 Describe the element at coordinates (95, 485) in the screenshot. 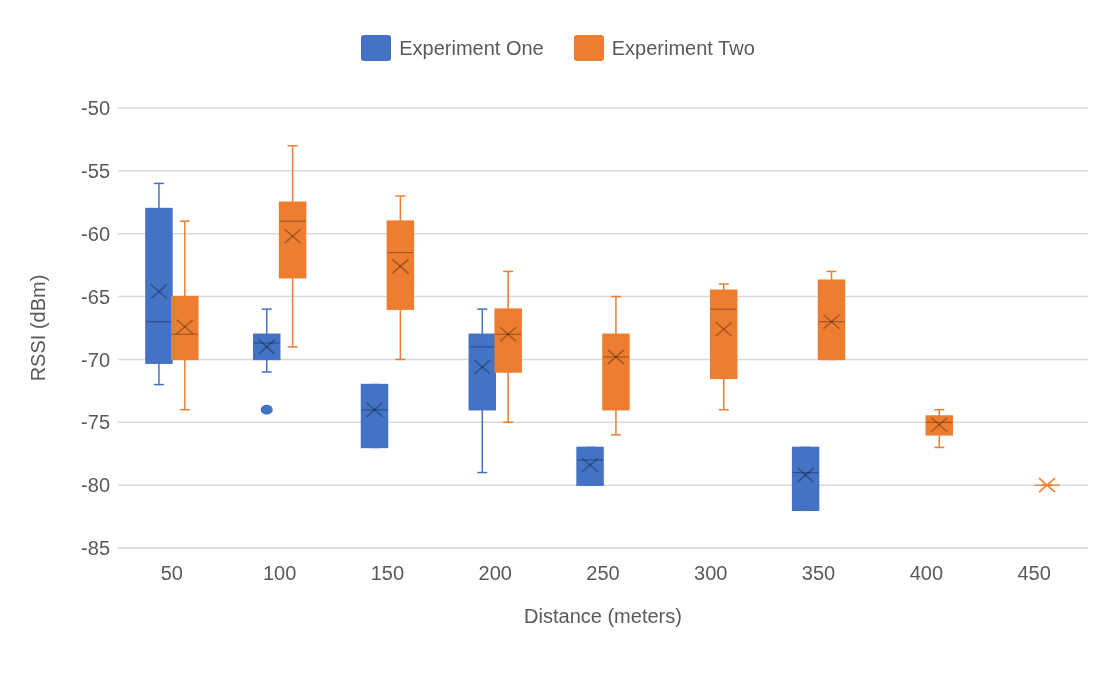

I see `y-tick-label: -80` at that location.